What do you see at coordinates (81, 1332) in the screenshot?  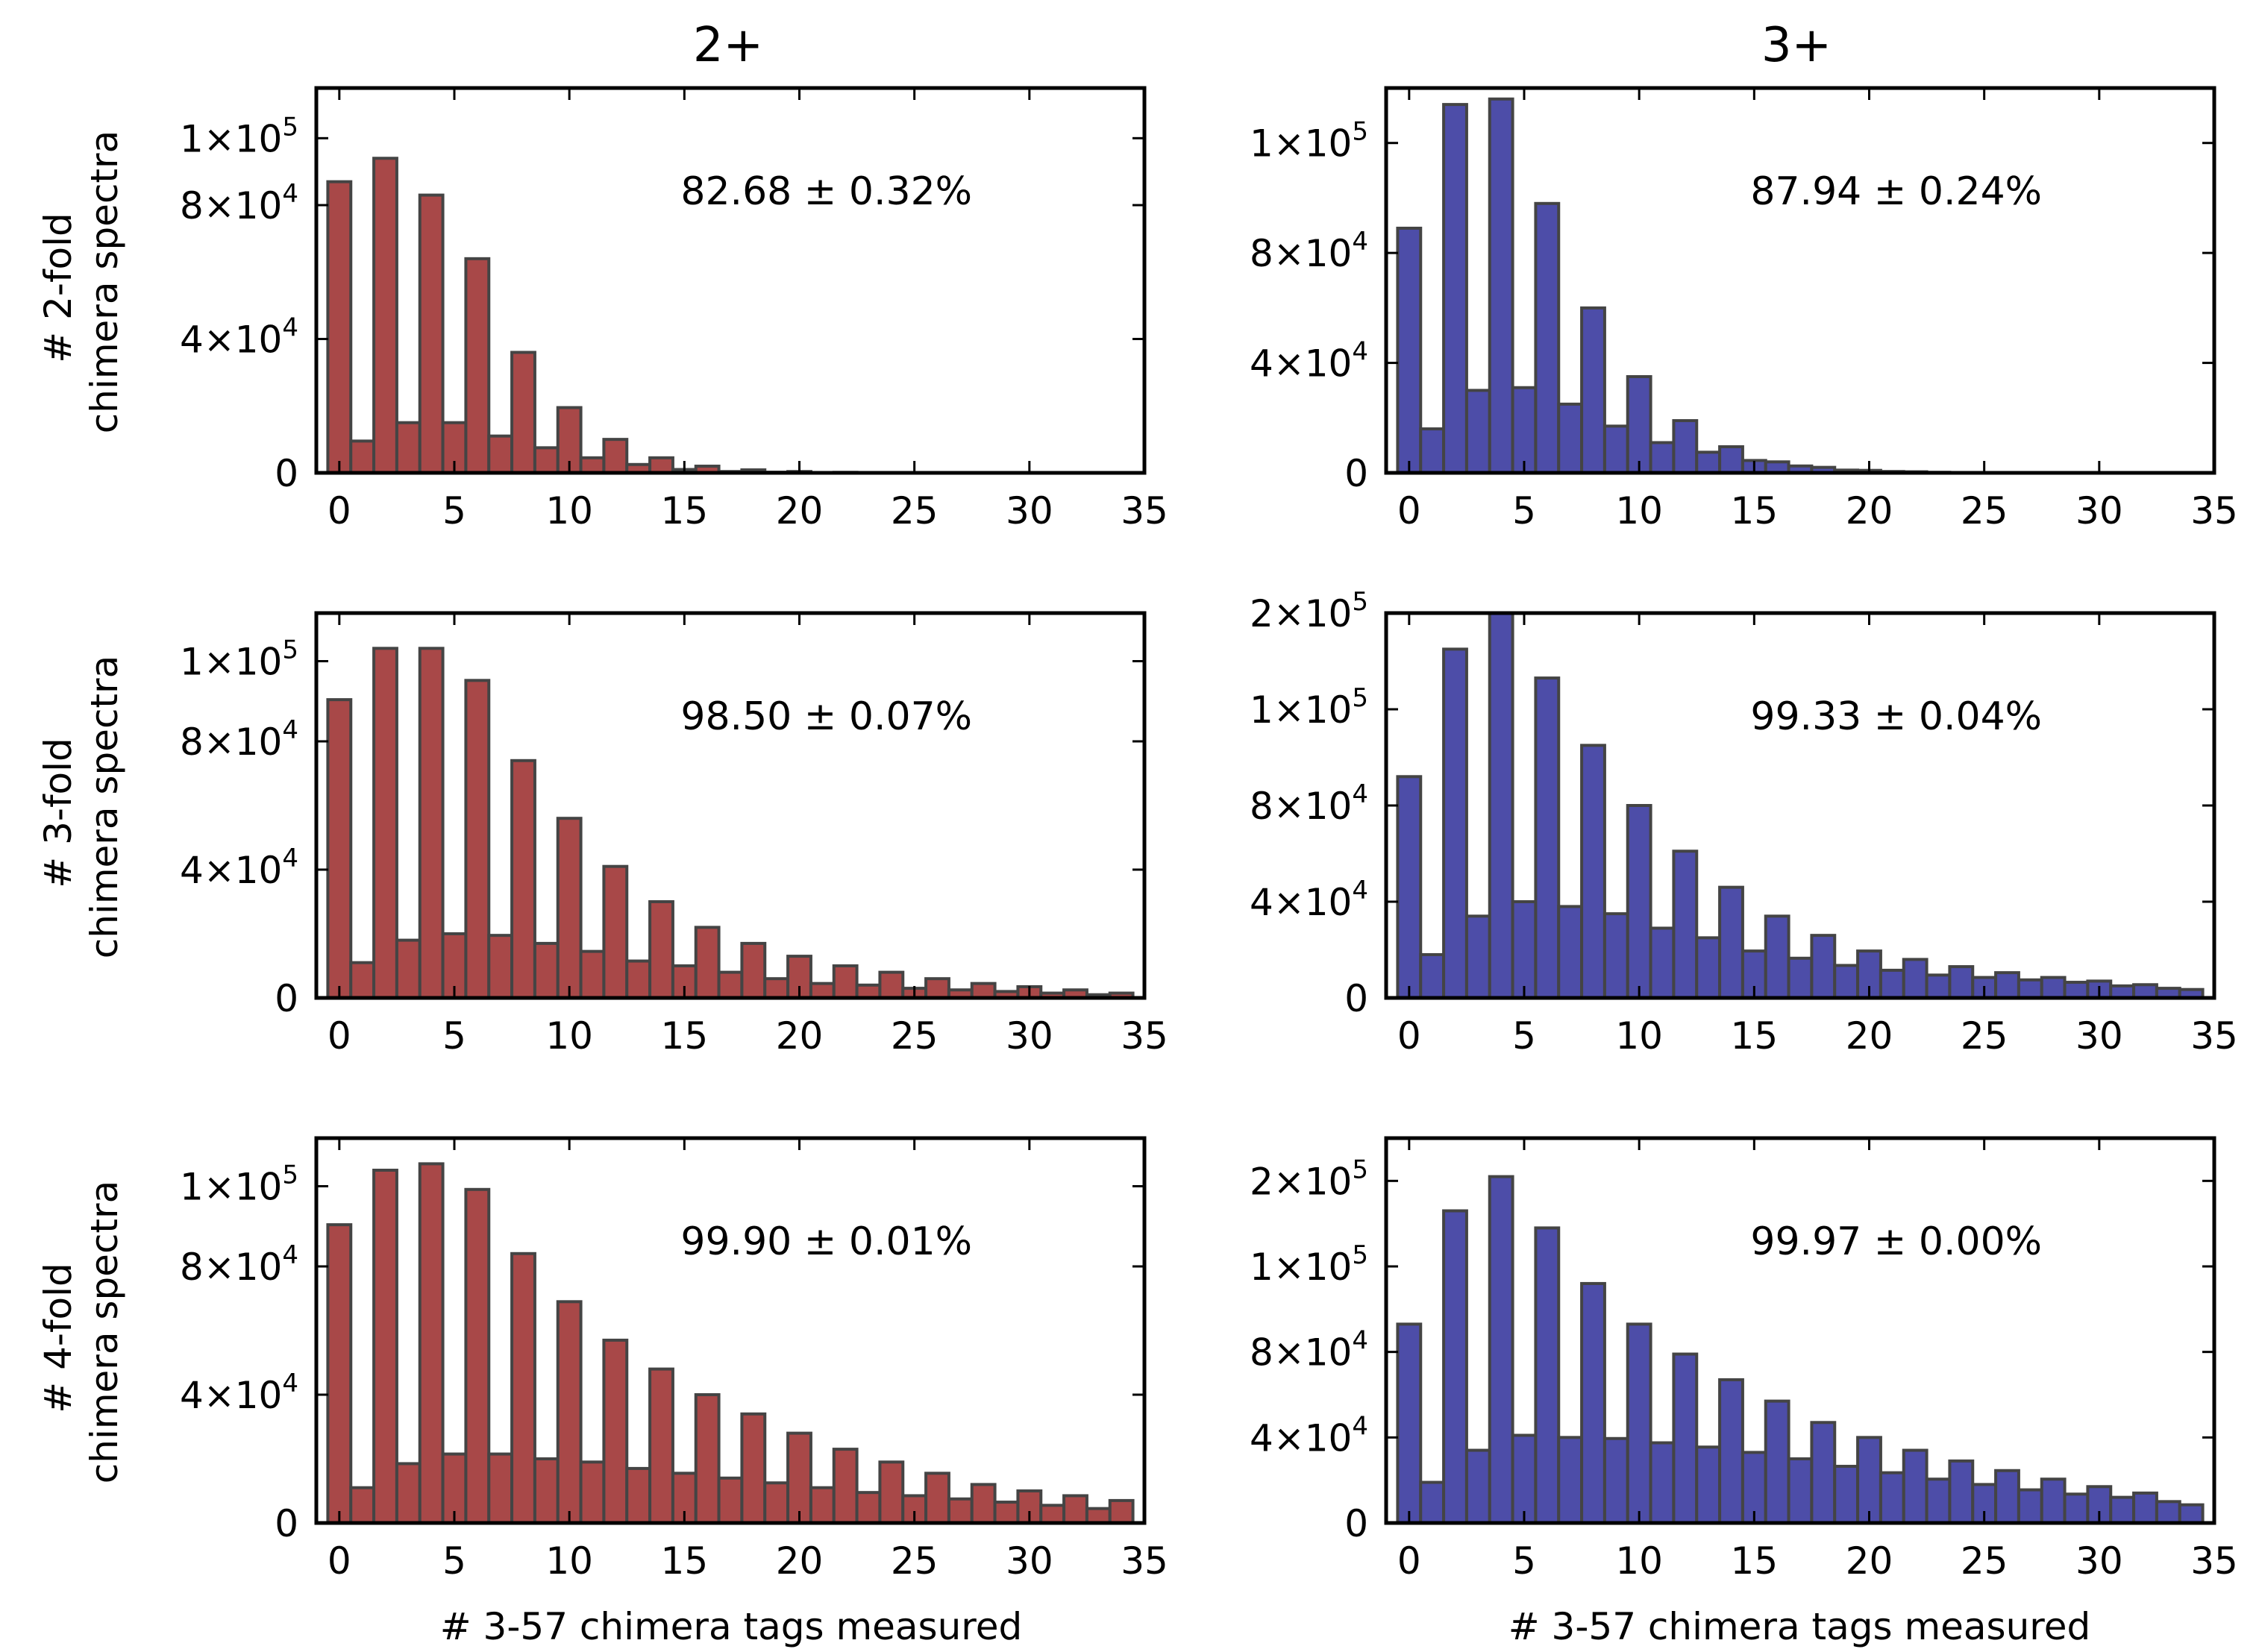 I see `row-ylabel-4fold: # 4-fold chimera spectra` at bounding box center [81, 1332].